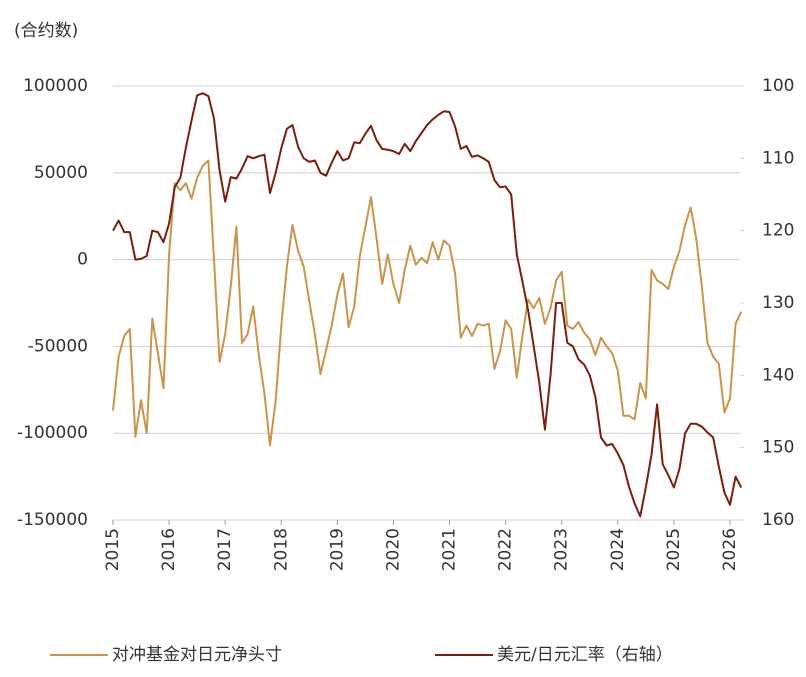  What do you see at coordinates (52, 433) in the screenshot?
I see `y-tick-label: -100000` at bounding box center [52, 433].